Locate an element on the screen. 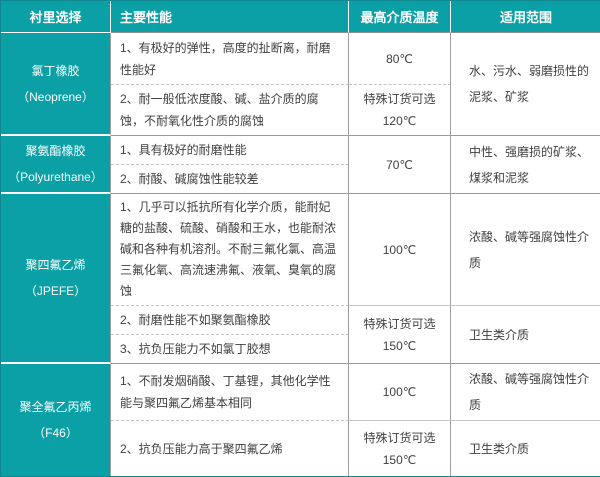  material-name: 氯丁橡胶 is located at coordinates (55, 70).